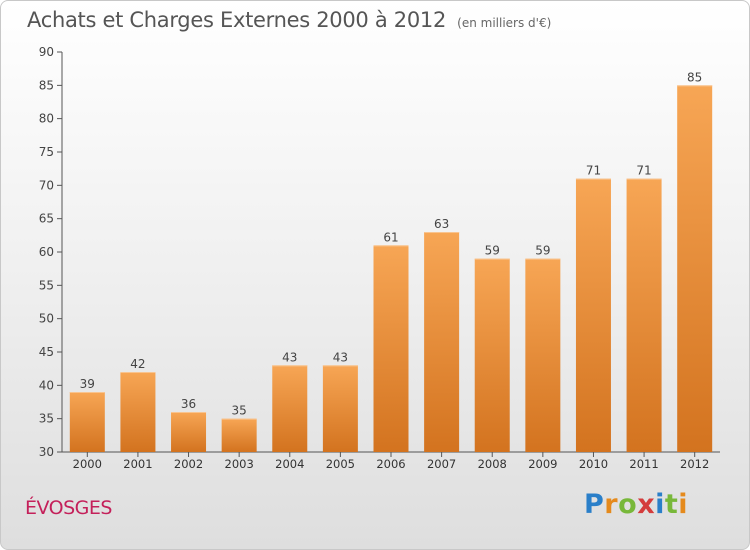 The image size is (750, 550). What do you see at coordinates (46, 419) in the screenshot?
I see `y-tick-label: 35` at bounding box center [46, 419].